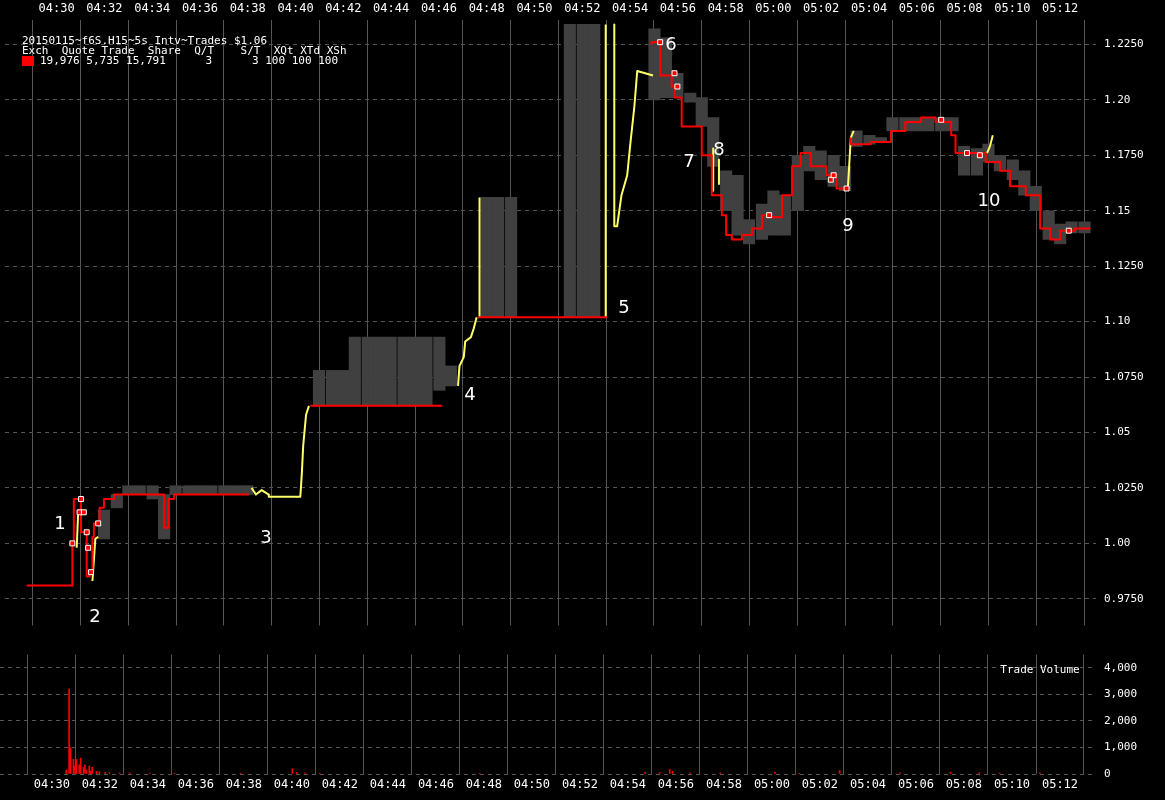  Describe the element at coordinates (1124, 598) in the screenshot. I see `y-tick-label: 0.9750` at that location.